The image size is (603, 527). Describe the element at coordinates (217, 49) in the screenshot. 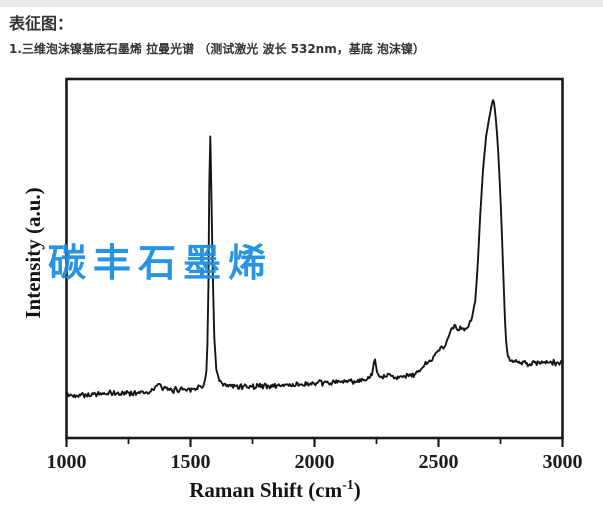

I see `figure-caption: 1.三维泡沫镍基底石墨烯 拉曼光谱 （测试激光 波长 532nm，基底 泡沫镍）` at that location.